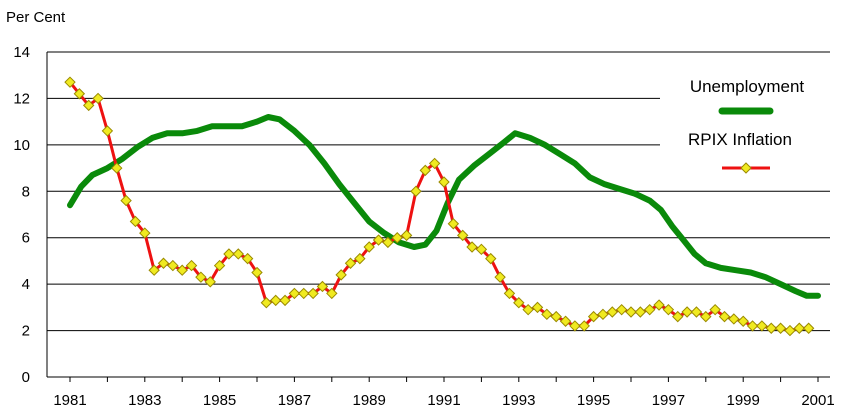 The image size is (846, 419). Describe the element at coordinates (369, 400) in the screenshot. I see `x-tick-label: 1989` at that location.